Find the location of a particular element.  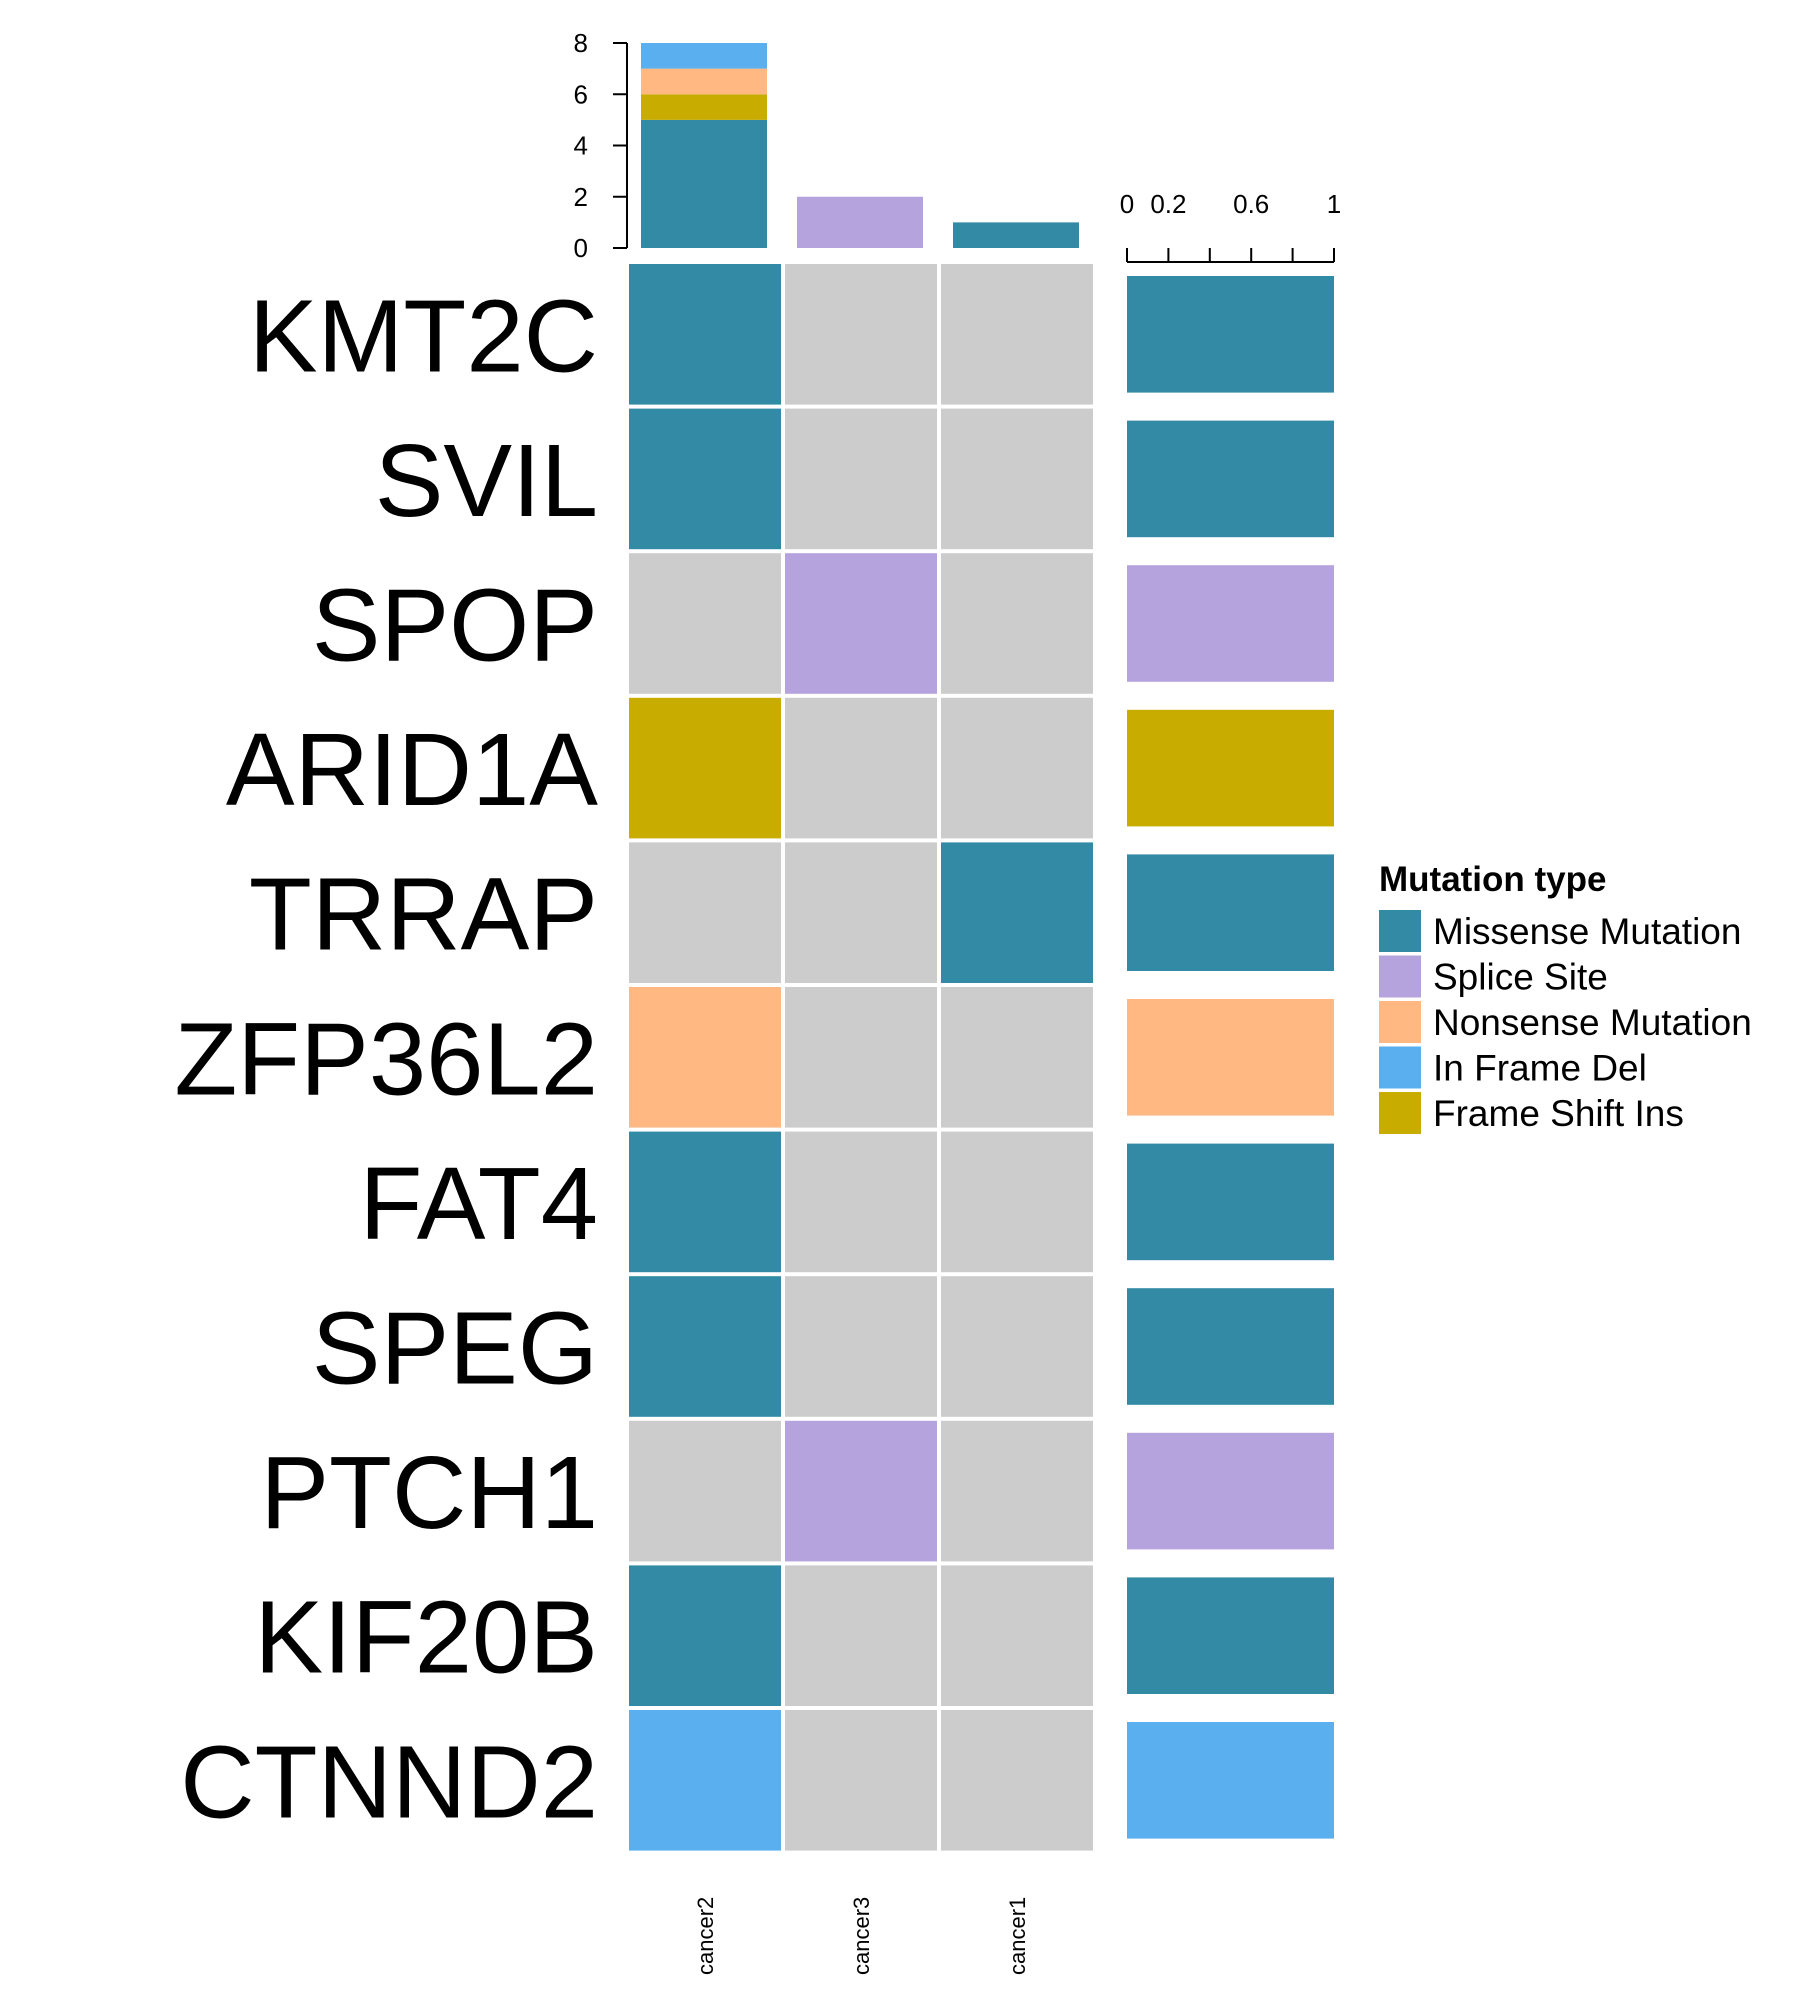

gene-label-fat4: FAT4 is located at coordinates (479, 1203).